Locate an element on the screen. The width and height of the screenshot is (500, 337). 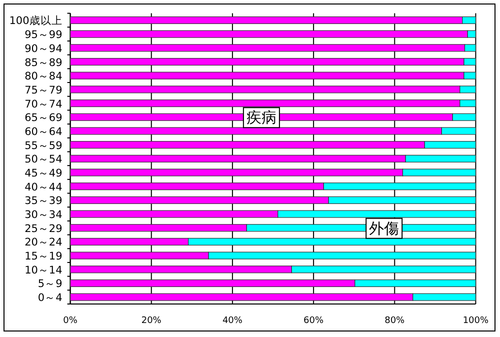
y-tick-label: 60～64 is located at coordinates (43, 132).